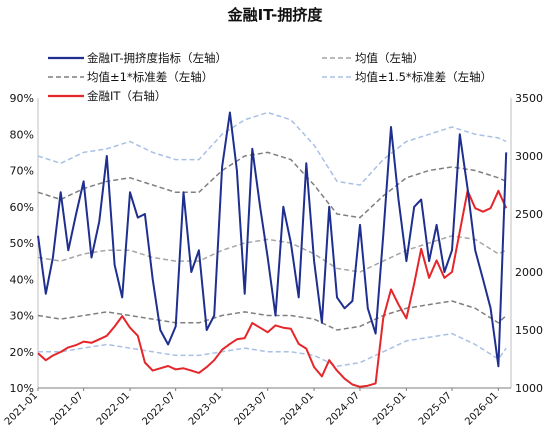 The width and height of the screenshot is (550, 437). What do you see at coordinates (435, 408) in the screenshot?
I see `x-tick-label: 2025-07` at bounding box center [435, 408].